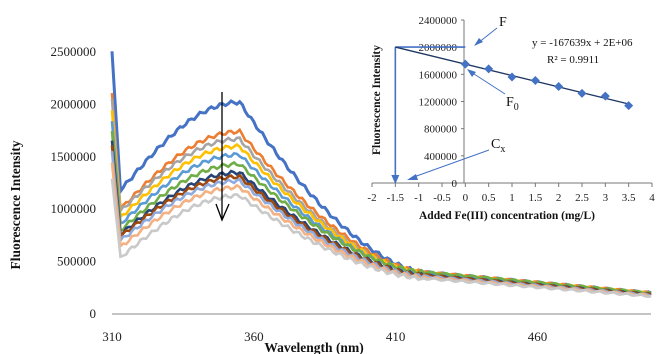 The height and width of the screenshot is (354, 657). What do you see at coordinates (606, 198) in the screenshot?
I see `inset-x-tick-10: 3` at bounding box center [606, 198].